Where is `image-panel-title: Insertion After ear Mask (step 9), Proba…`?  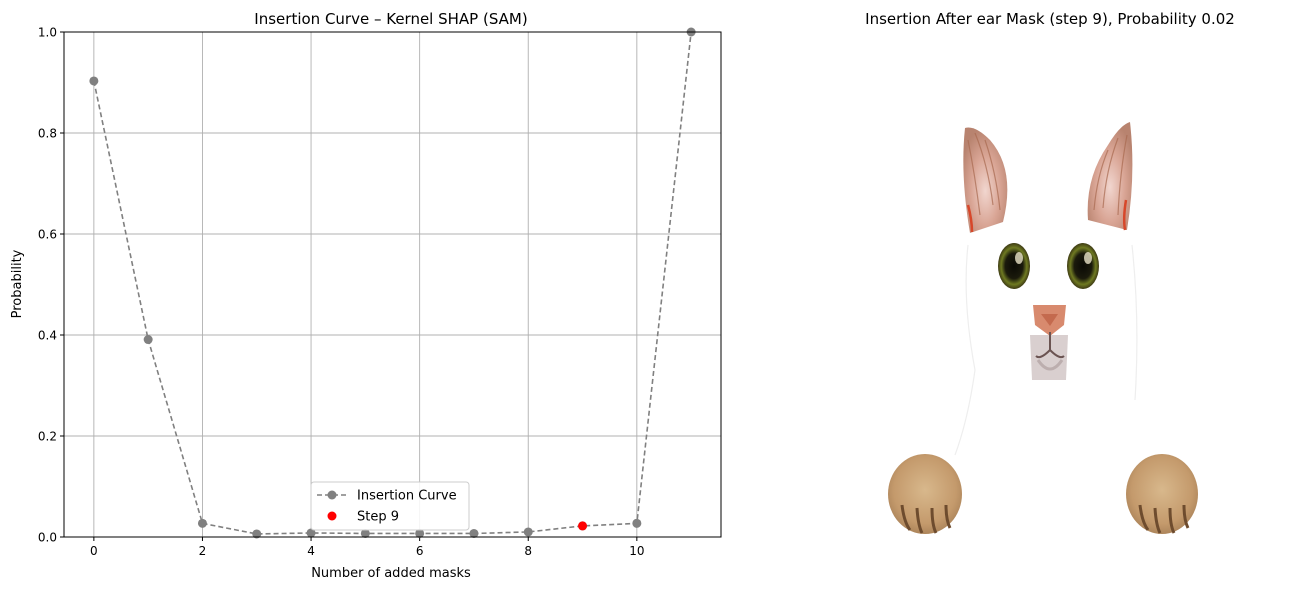 image-panel-title: Insertion After ear Mask (step 9), Proba… is located at coordinates (1050, 19).